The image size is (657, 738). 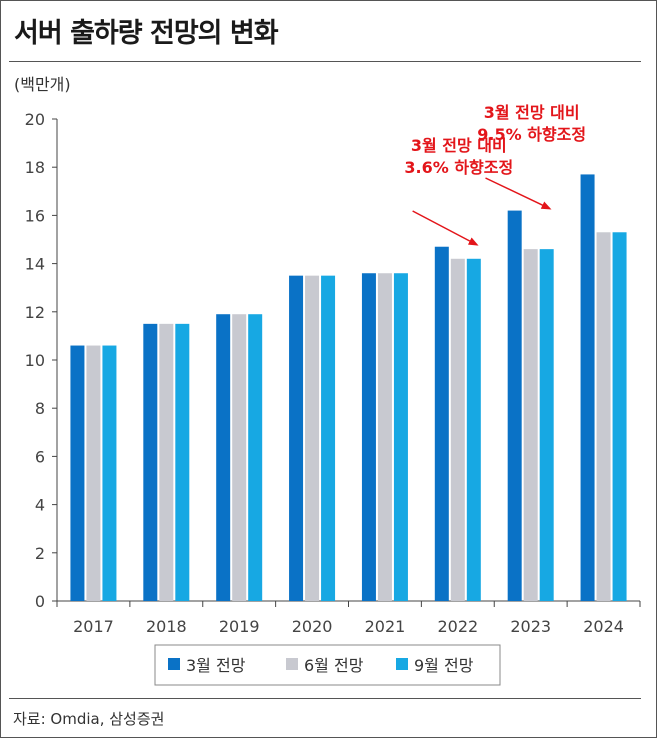 What do you see at coordinates (40, 553) in the screenshot?
I see `y-tick-label: 2` at bounding box center [40, 553].